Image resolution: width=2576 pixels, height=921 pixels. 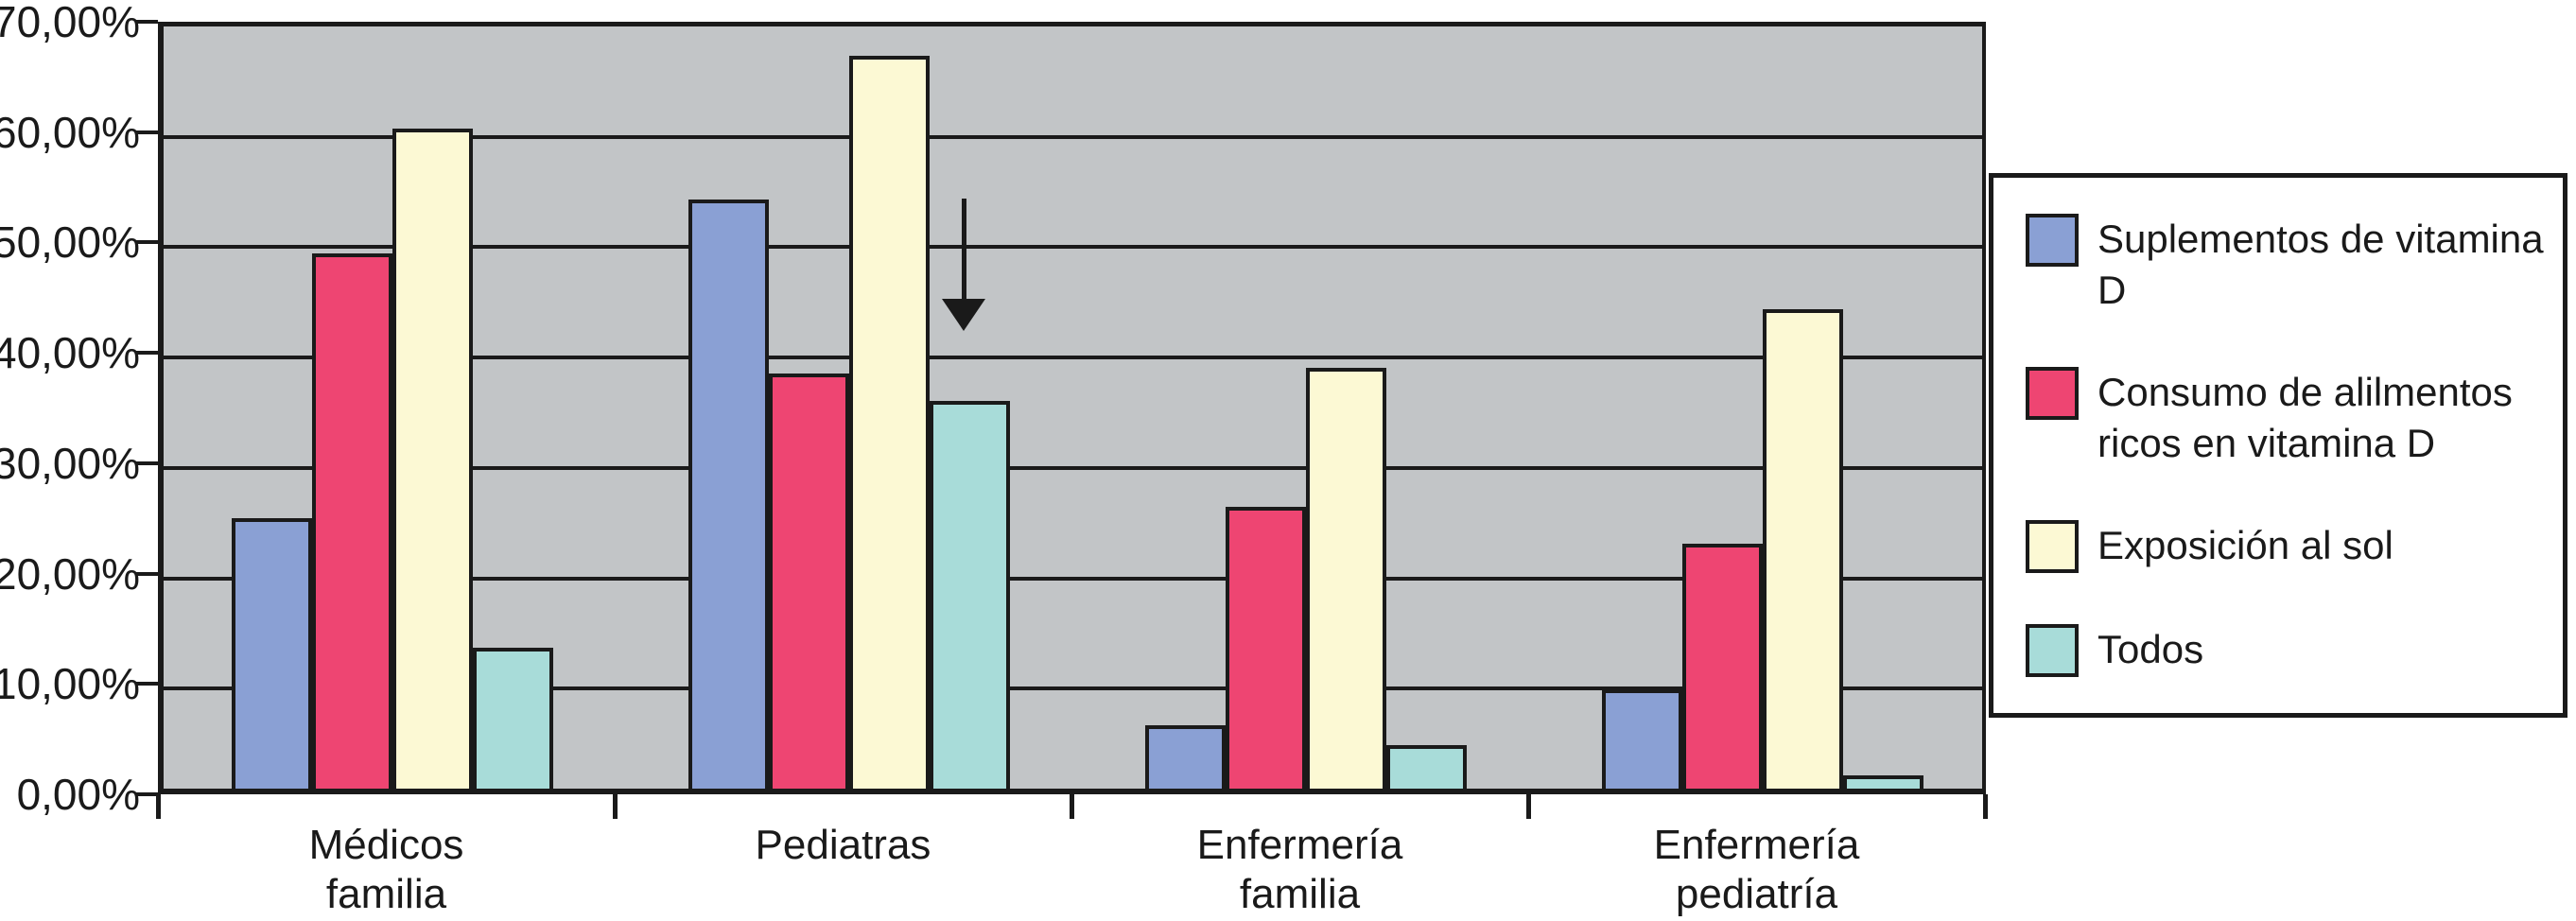 What do you see at coordinates (70, 684) in the screenshot?
I see `y-tick-label: 10,00%` at bounding box center [70, 684].